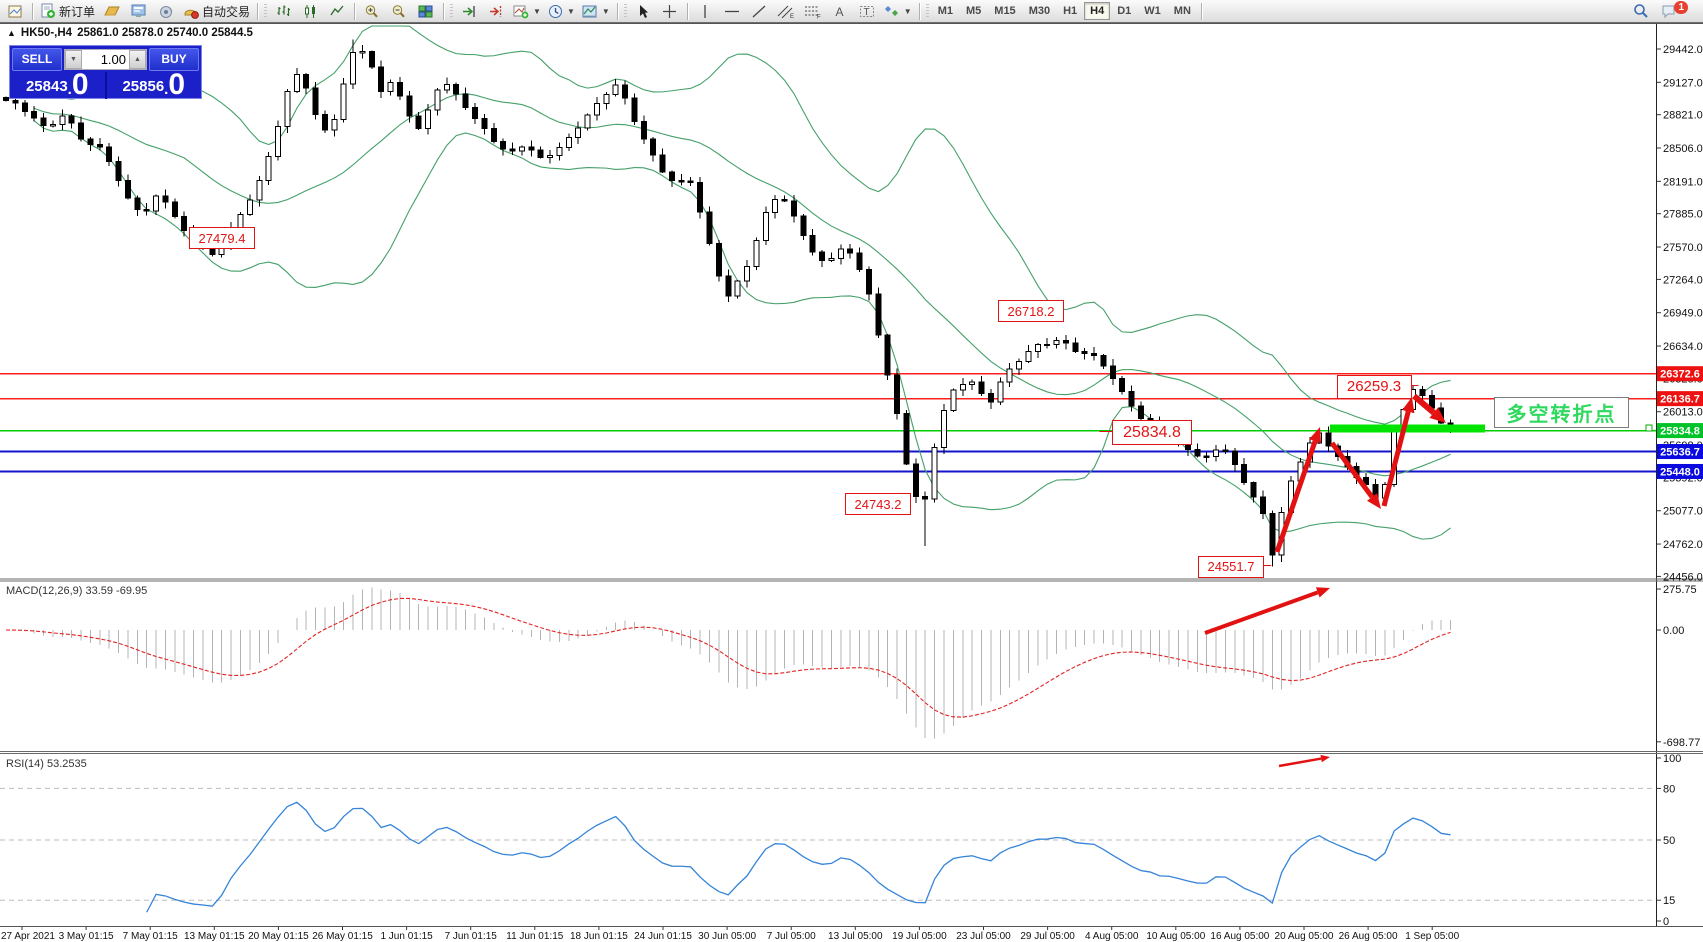 Image resolution: width=1703 pixels, height=942 pixels. What do you see at coordinates (1231, 566) in the screenshot?
I see `price-annotation: 24551.7` at bounding box center [1231, 566].